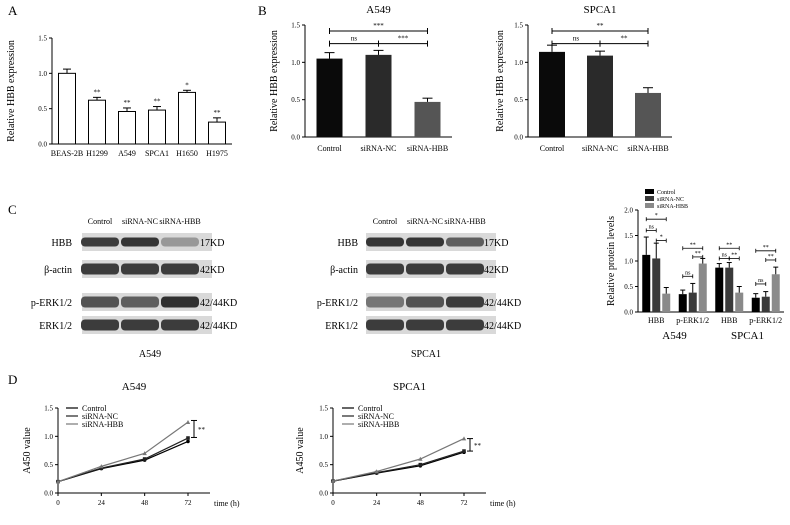 This screenshot has height=525, width=790. What do you see at coordinates (140, 221) in the screenshot?
I see `blot-lane-label: siRNA-NC` at bounding box center [140, 221].